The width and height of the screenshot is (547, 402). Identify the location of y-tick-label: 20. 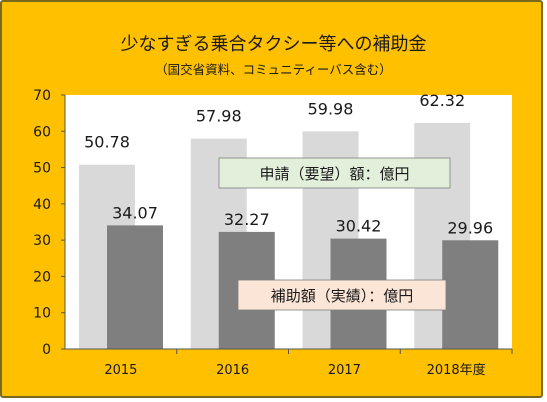
(42, 277).